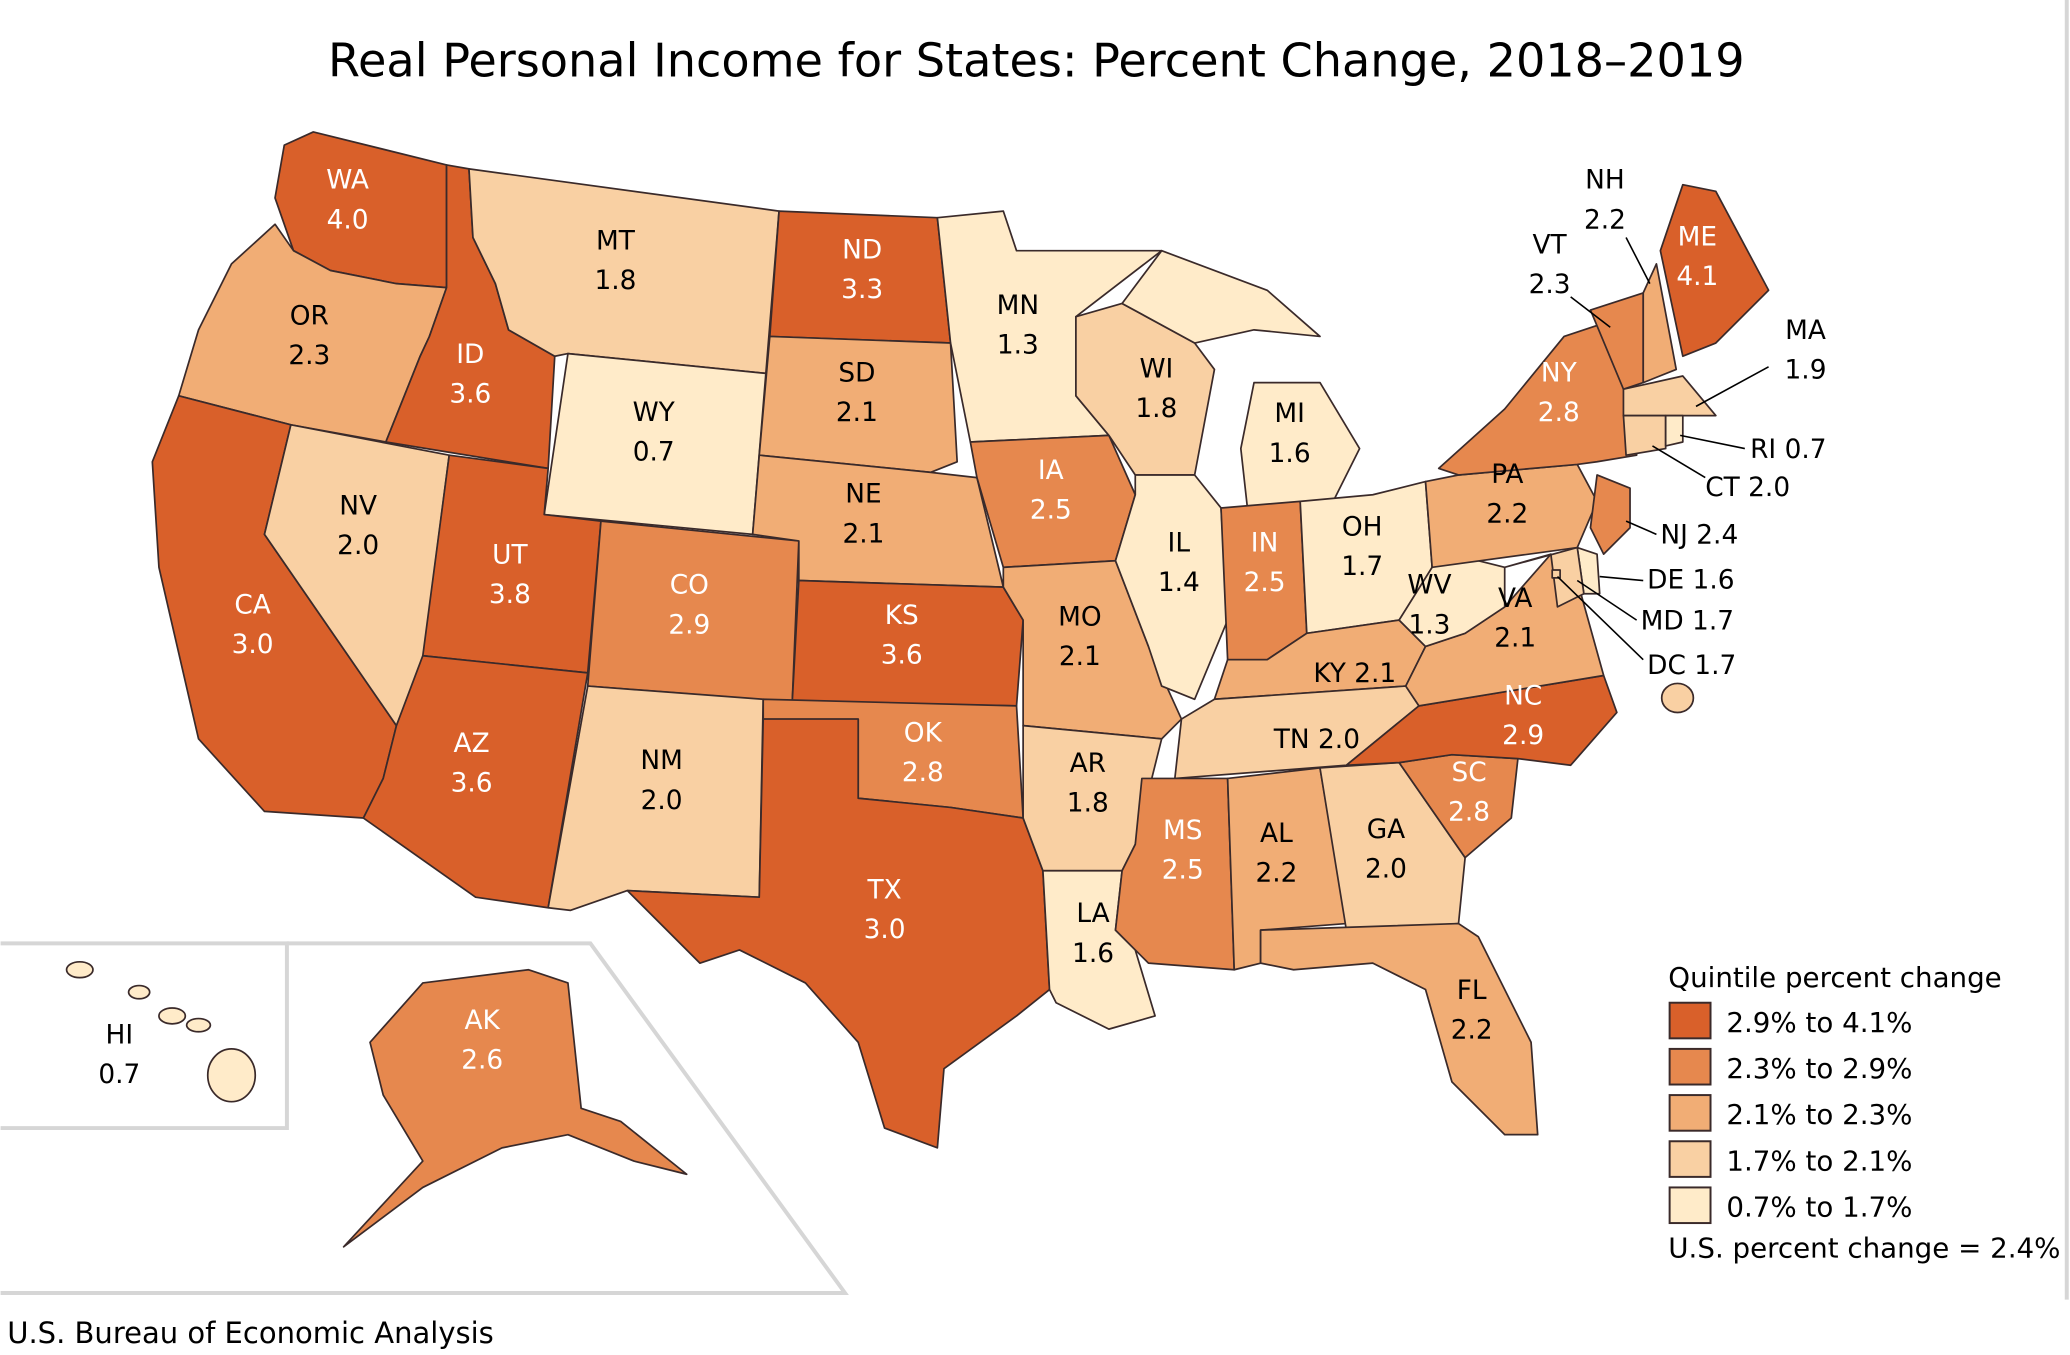 The height and width of the screenshot is (1355, 2070). Describe the element at coordinates (510, 595) in the screenshot. I see `state-label-value: 3.8` at that location.